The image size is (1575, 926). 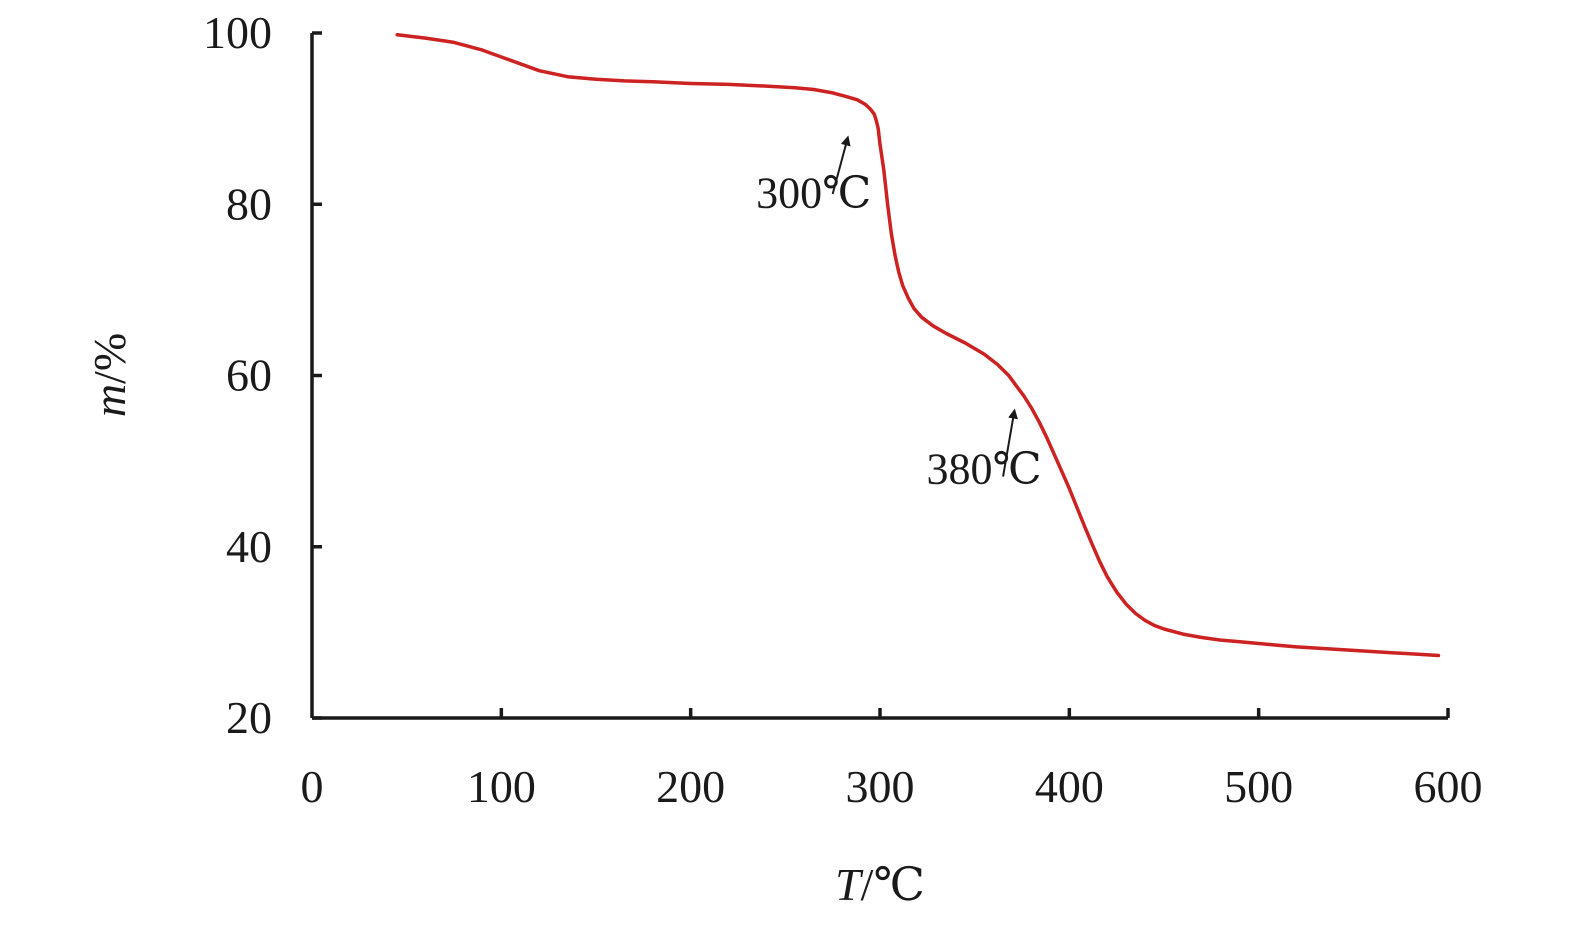 I want to click on x-tick-label: 400, so click(x=1069, y=786).